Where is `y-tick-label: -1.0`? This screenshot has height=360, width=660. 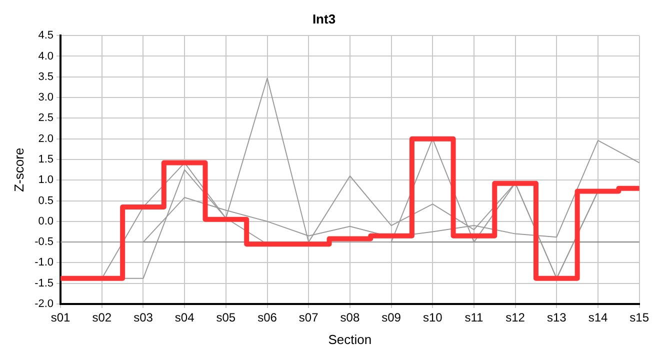 y-tick-label: -1.0 is located at coordinates (44, 262).